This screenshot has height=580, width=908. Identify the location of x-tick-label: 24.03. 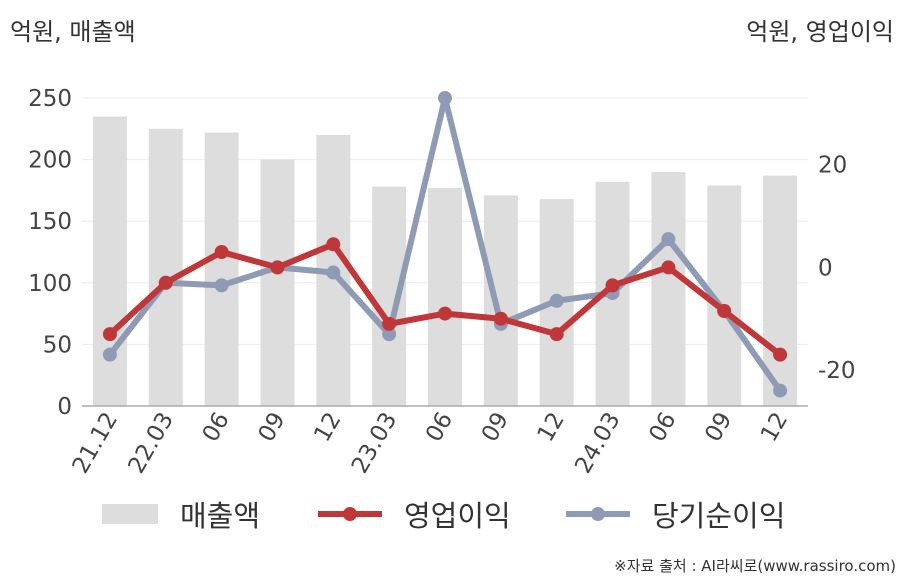
(597, 443).